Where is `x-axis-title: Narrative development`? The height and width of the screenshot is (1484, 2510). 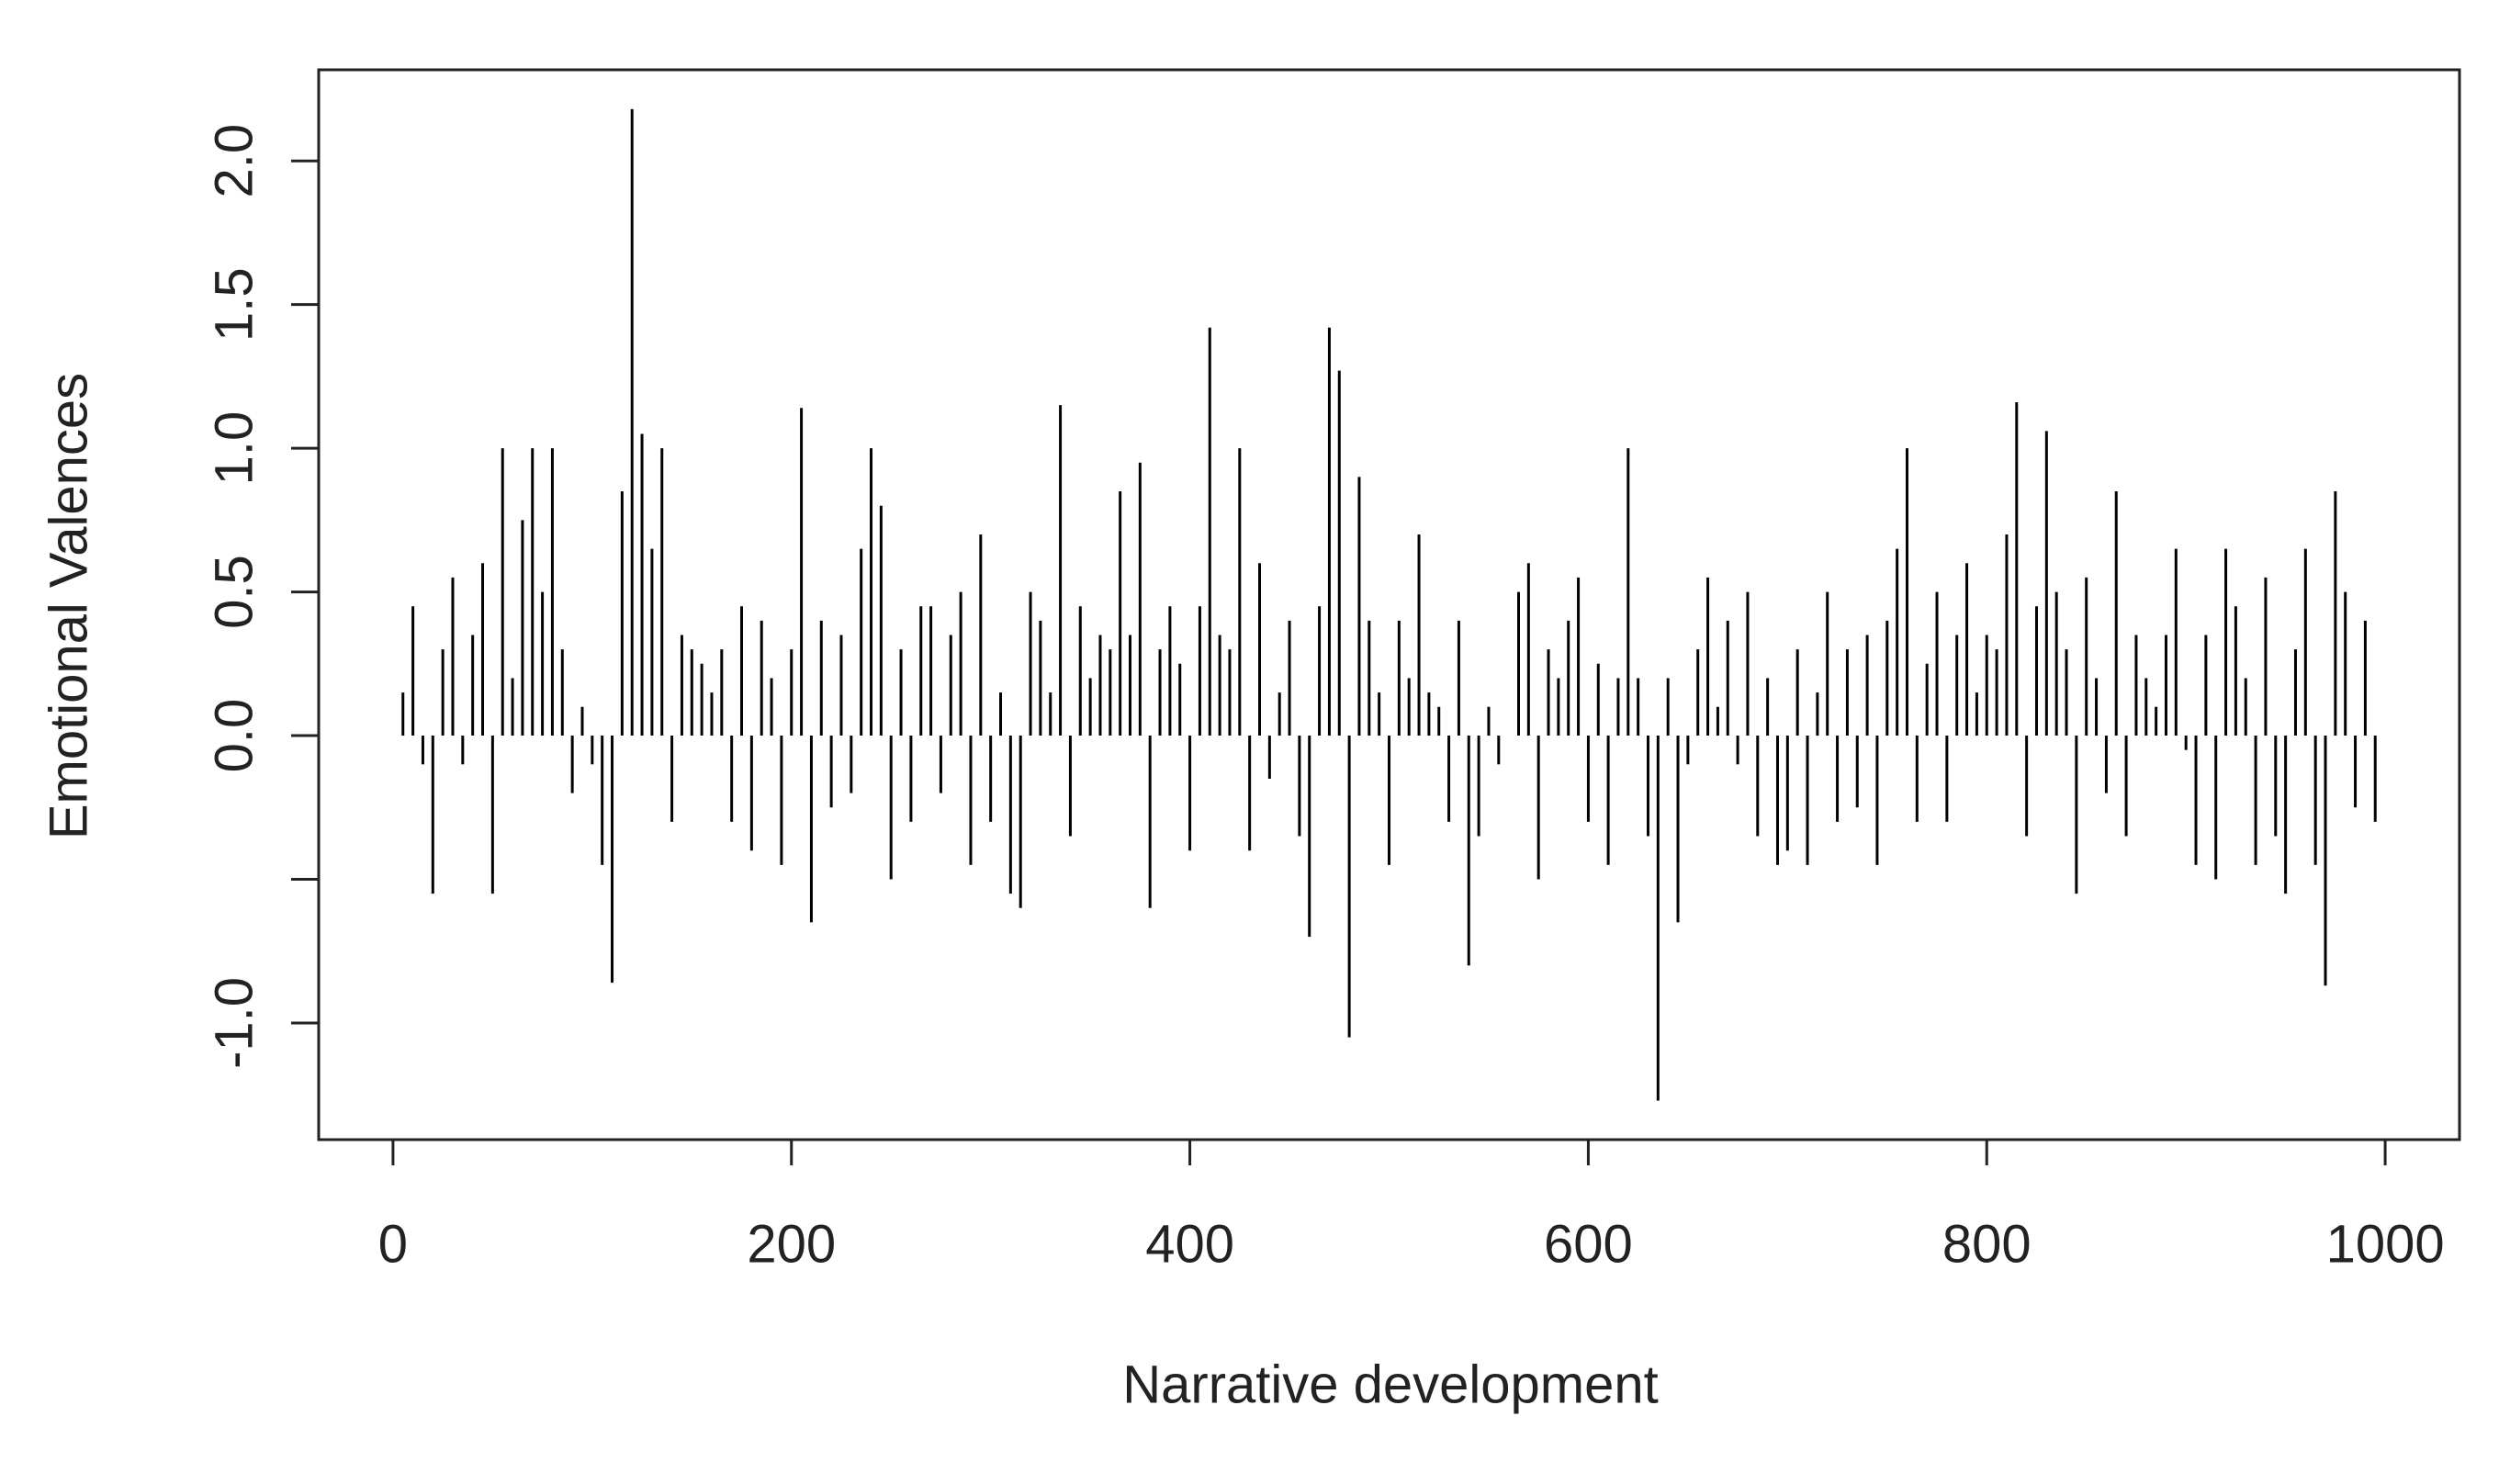 x-axis-title: Narrative development is located at coordinates (1390, 1385).